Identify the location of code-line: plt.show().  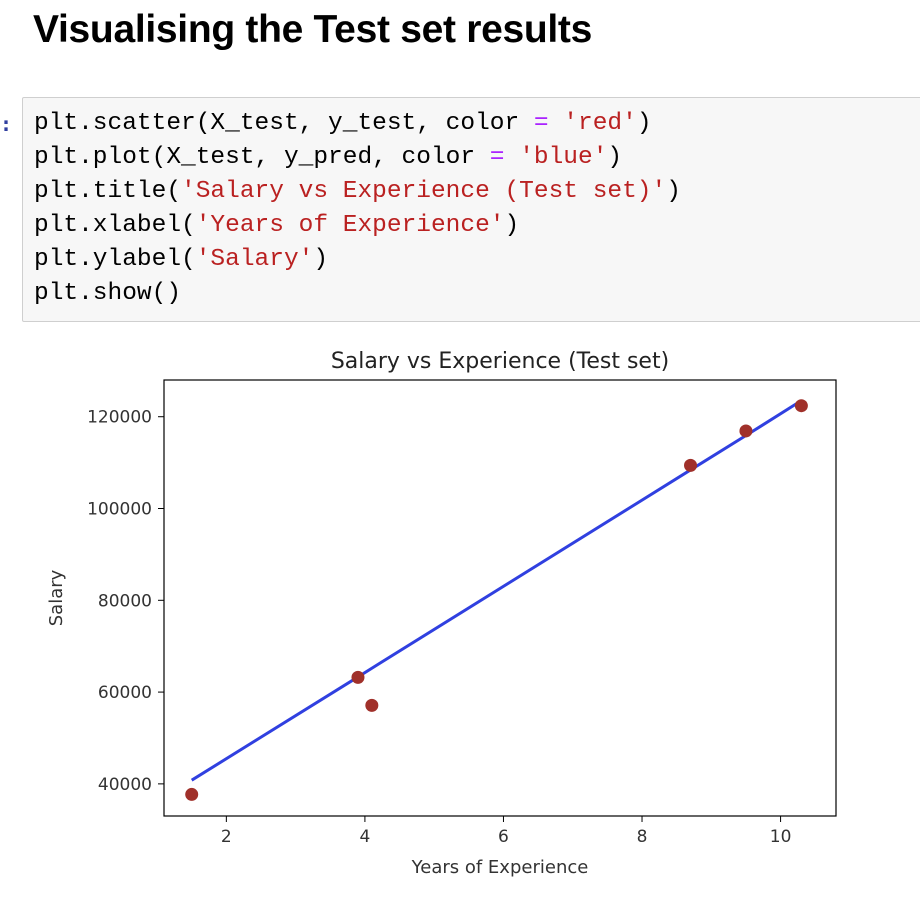
(357, 294).